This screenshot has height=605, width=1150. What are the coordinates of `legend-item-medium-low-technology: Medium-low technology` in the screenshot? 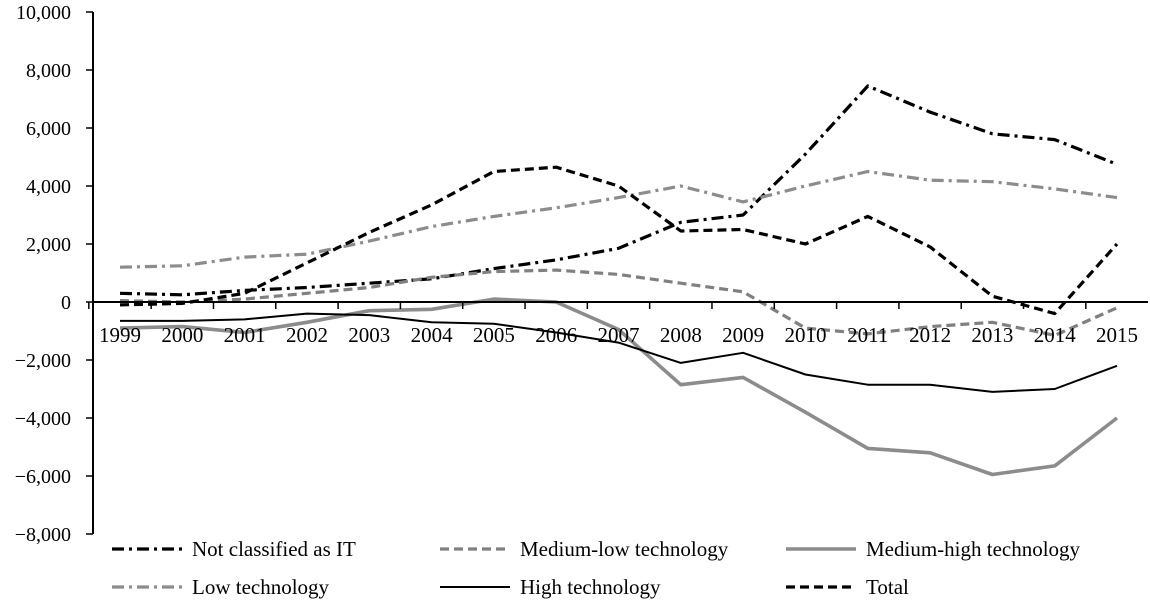 It's located at (584, 549).